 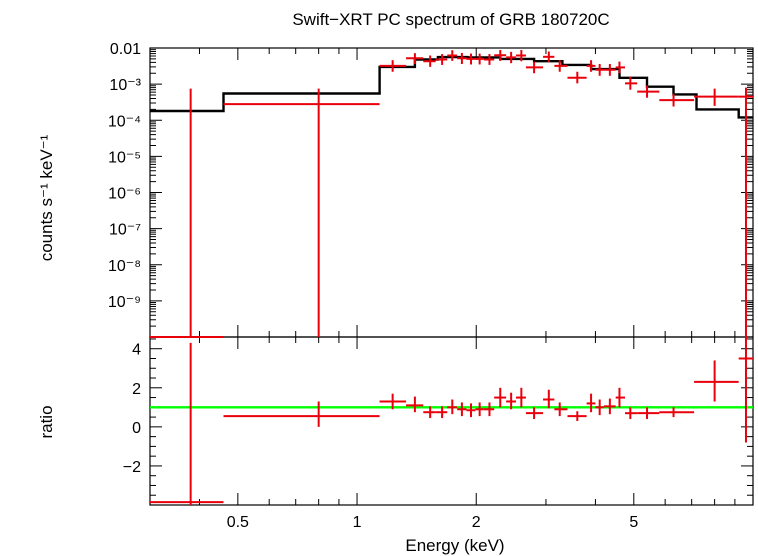 What do you see at coordinates (357, 522) in the screenshot?
I see `x-tick-label: 1` at bounding box center [357, 522].